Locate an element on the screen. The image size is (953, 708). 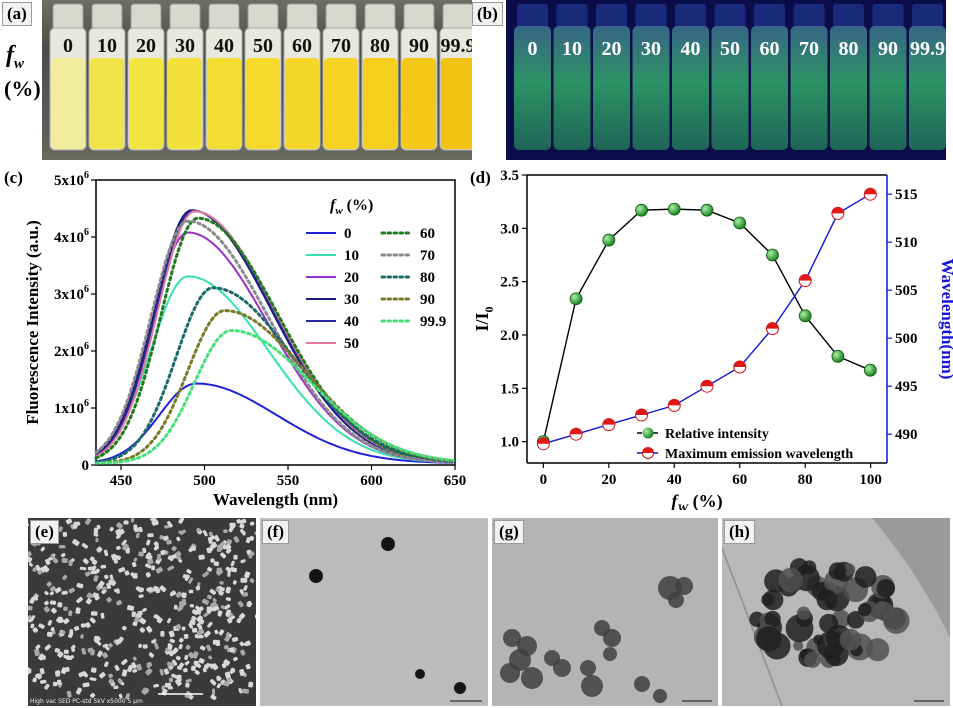
x-axis-label-f: f is located at coordinates (675, 500).